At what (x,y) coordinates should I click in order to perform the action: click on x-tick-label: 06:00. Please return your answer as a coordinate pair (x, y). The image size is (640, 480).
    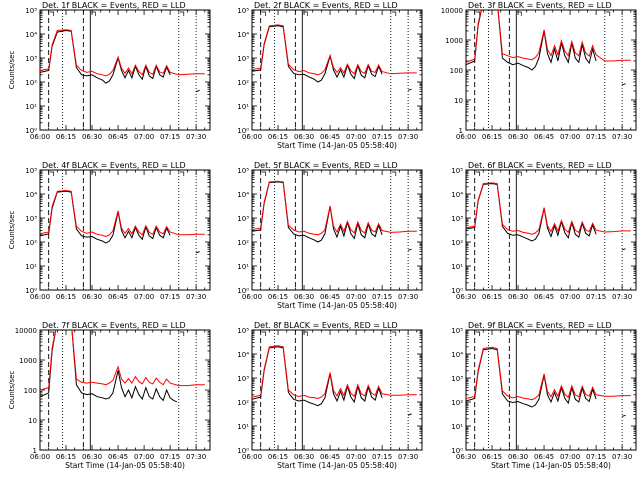
    Looking at the image, I should click on (40, 457).